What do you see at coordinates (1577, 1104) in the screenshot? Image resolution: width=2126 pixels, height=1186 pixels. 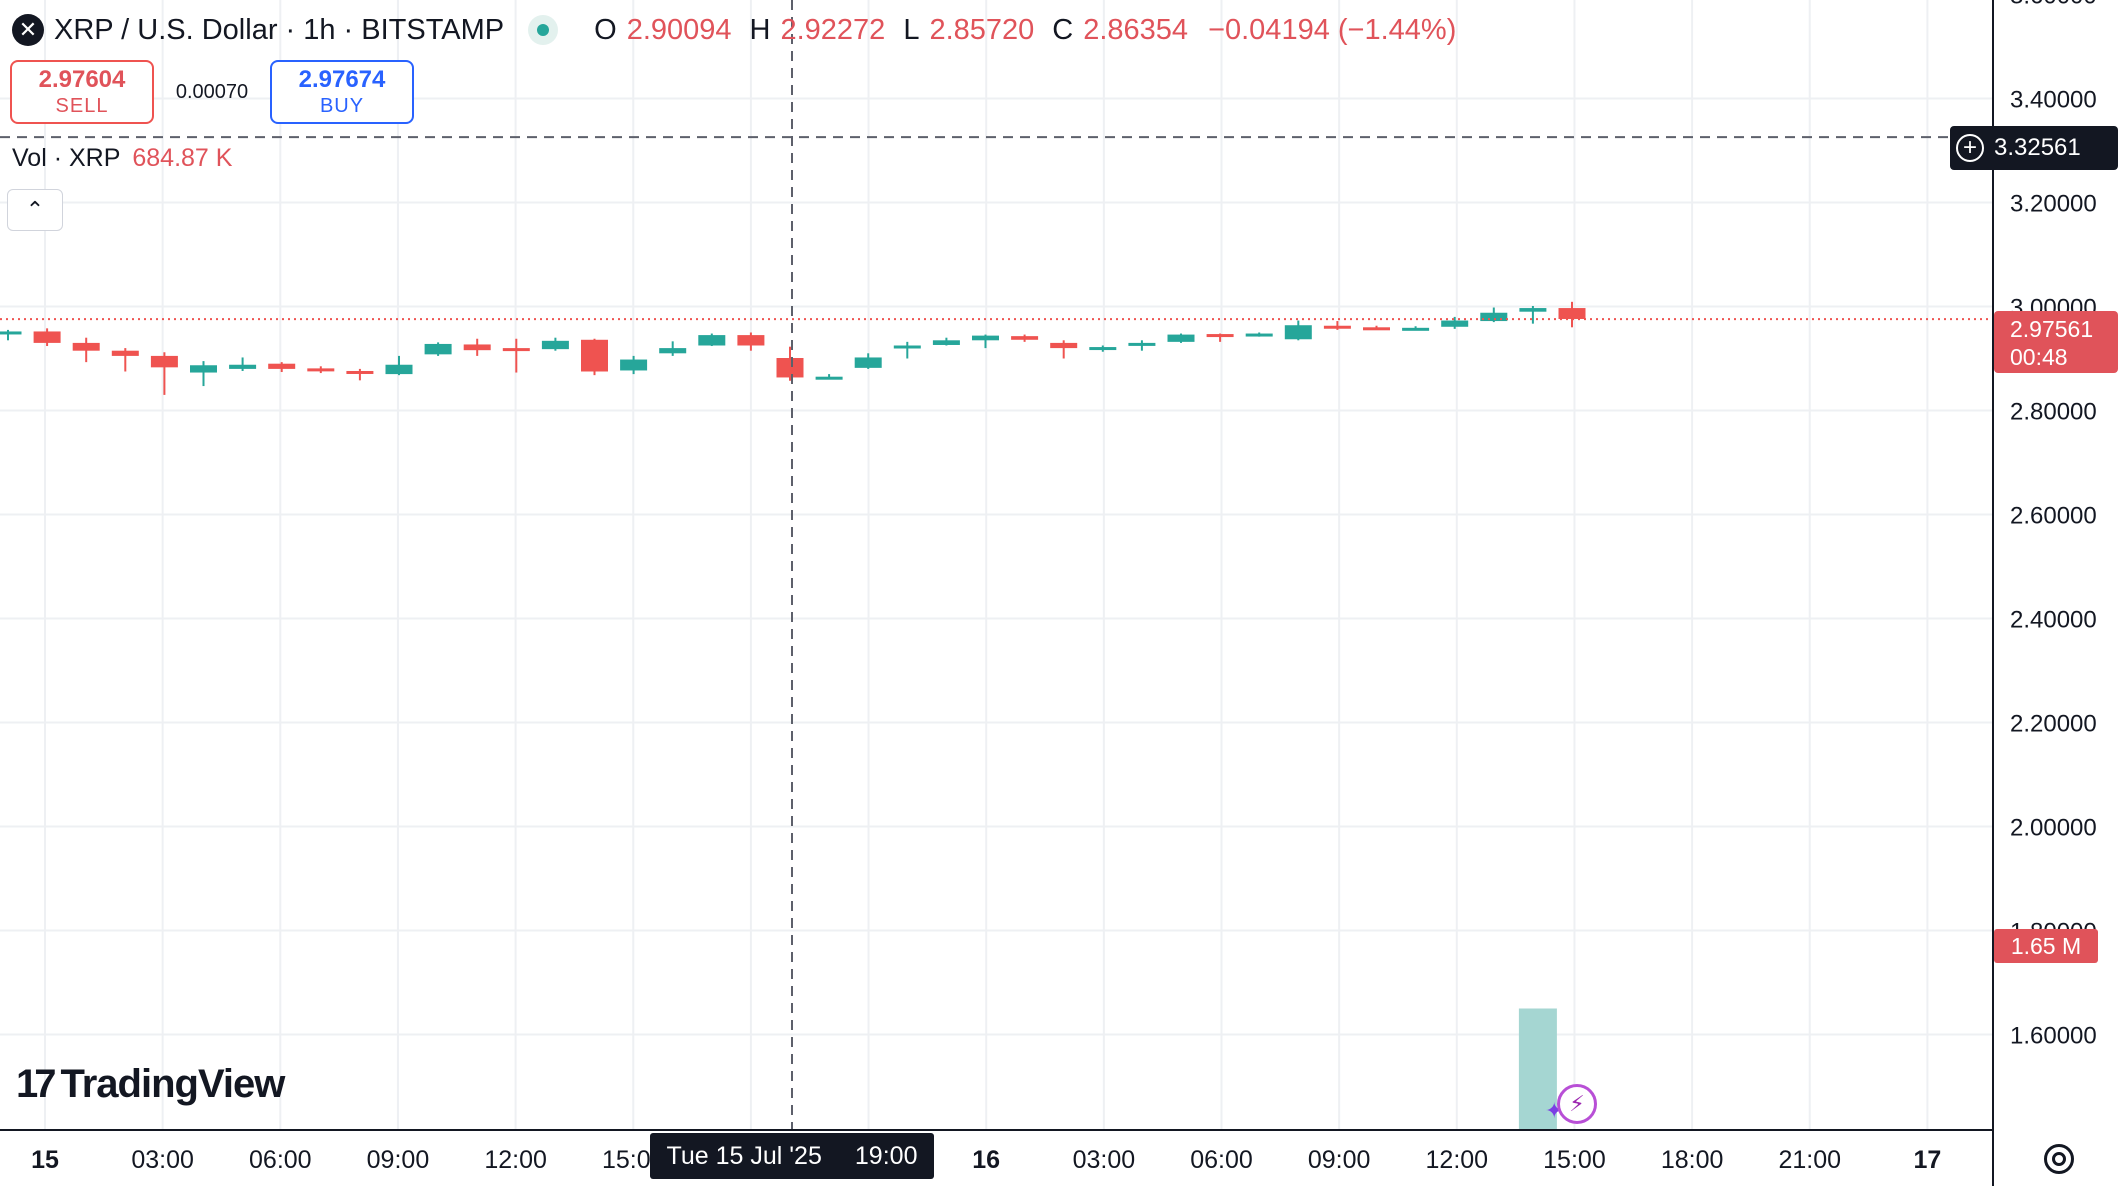 I see `lightning-icon: ⚡` at bounding box center [1577, 1104].